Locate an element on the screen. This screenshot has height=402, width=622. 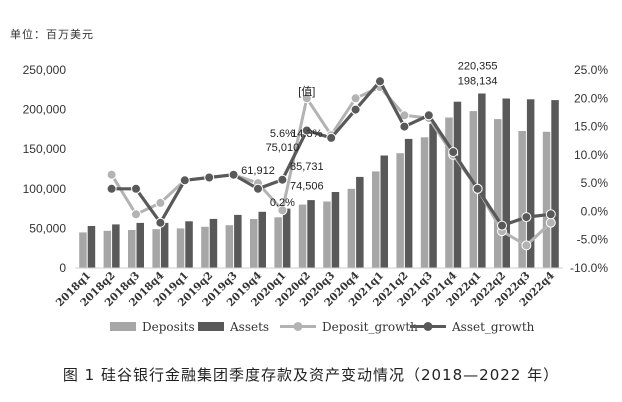
legend-swatch-deposits is located at coordinates (123, 326).